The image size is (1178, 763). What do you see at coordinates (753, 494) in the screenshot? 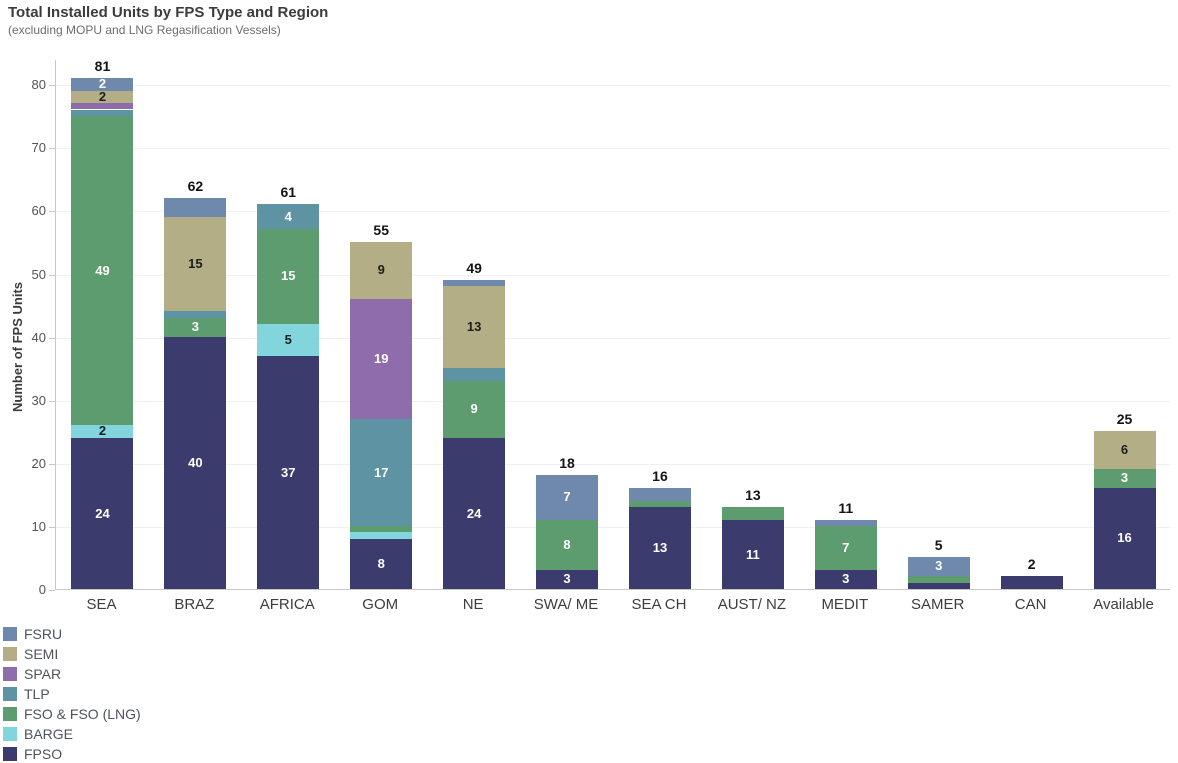
I see `bar-total-label: 13` at bounding box center [753, 494].